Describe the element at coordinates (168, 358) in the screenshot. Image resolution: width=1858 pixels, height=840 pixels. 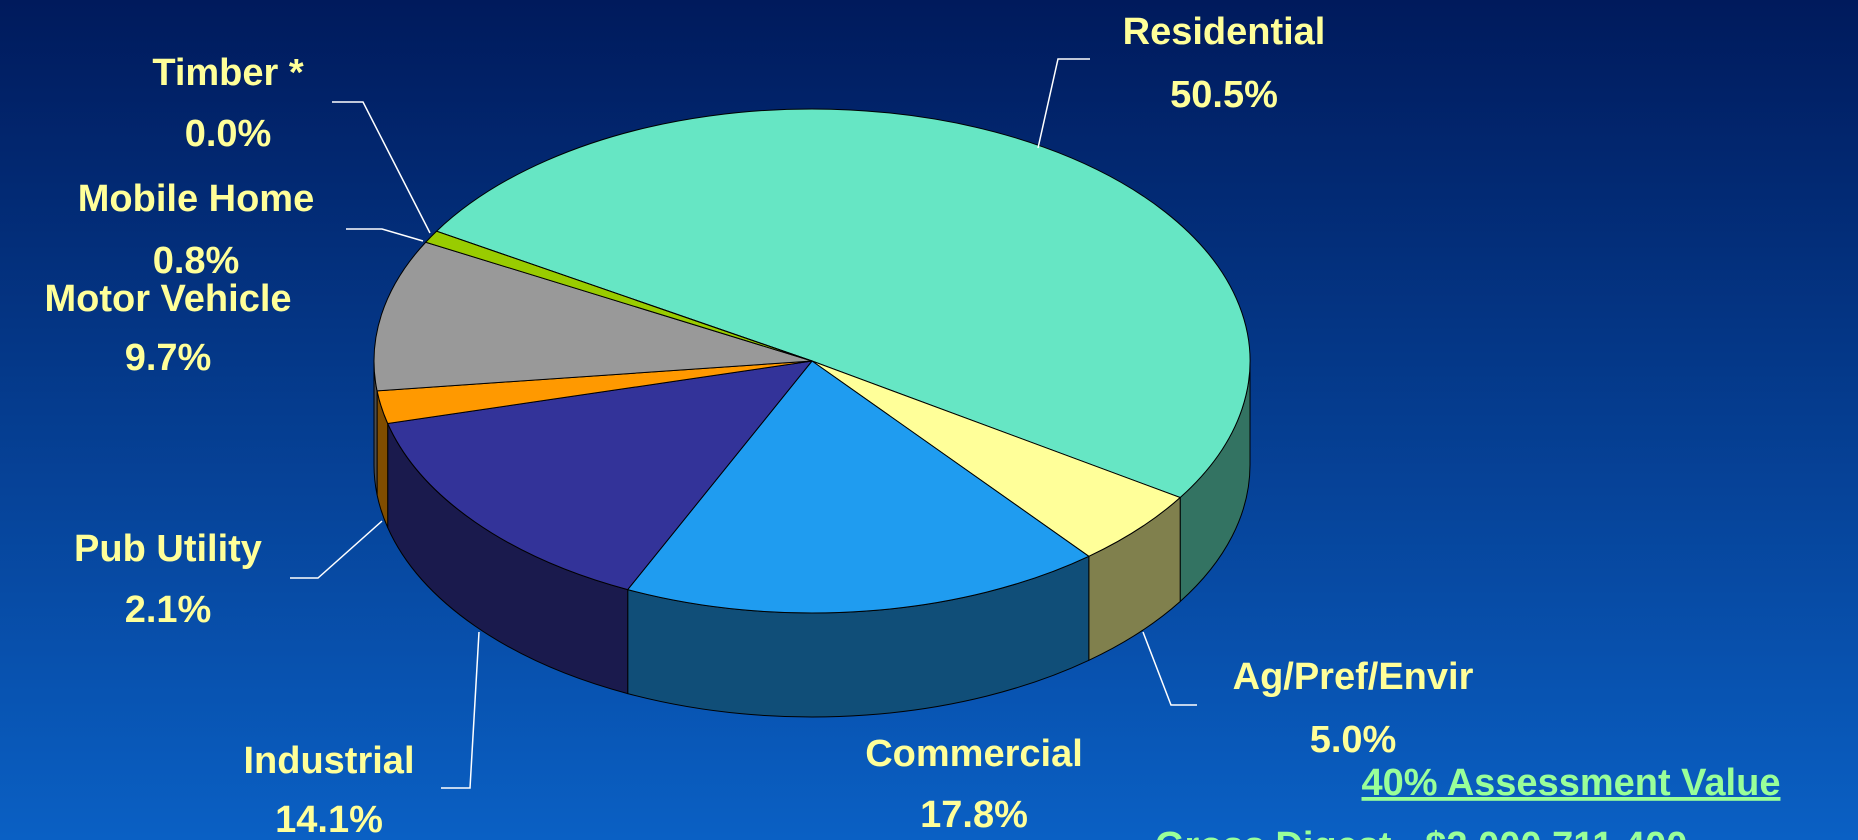
I see `value-label: 9.7%` at that location.